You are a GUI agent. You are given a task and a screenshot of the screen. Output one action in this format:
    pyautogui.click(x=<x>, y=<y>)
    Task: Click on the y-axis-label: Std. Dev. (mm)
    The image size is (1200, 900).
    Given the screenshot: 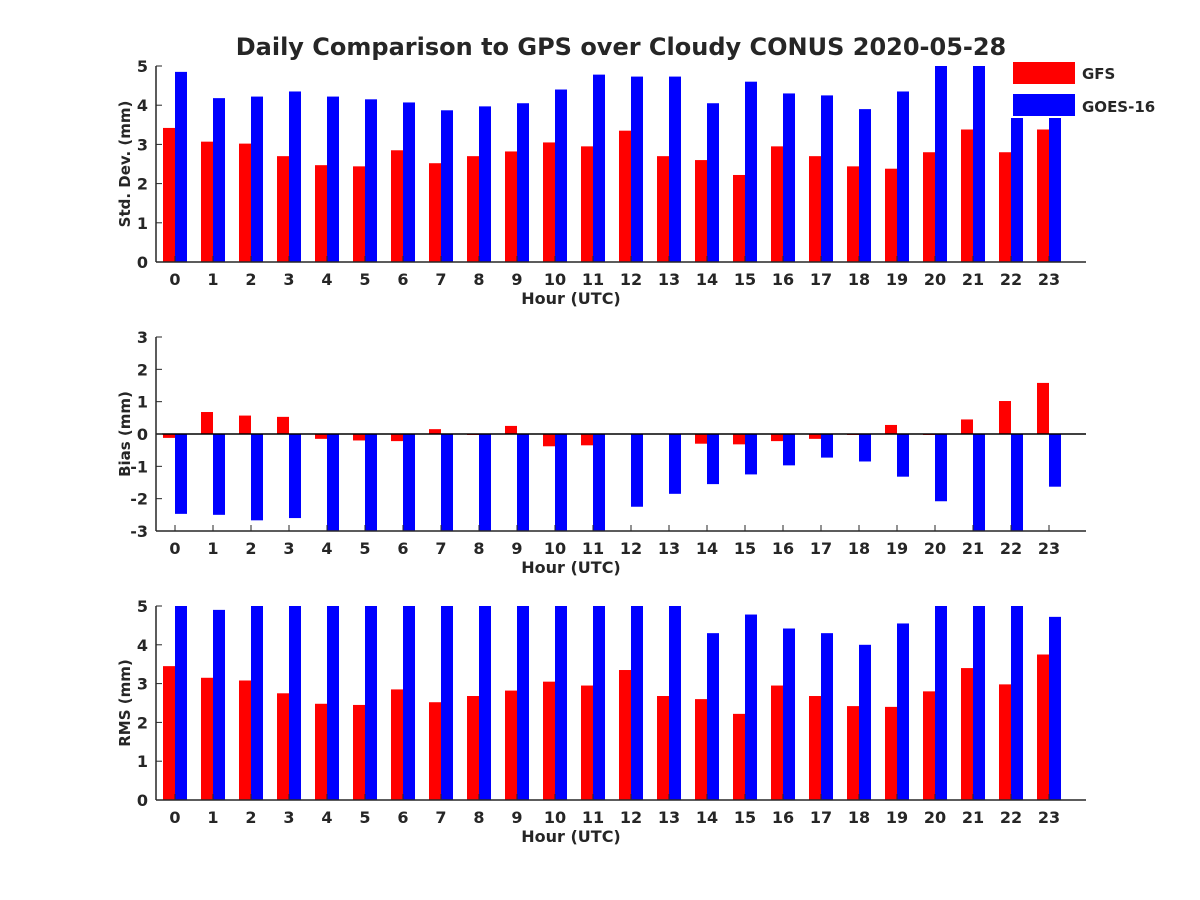 What is the action you would take?
    pyautogui.click(x=125, y=164)
    